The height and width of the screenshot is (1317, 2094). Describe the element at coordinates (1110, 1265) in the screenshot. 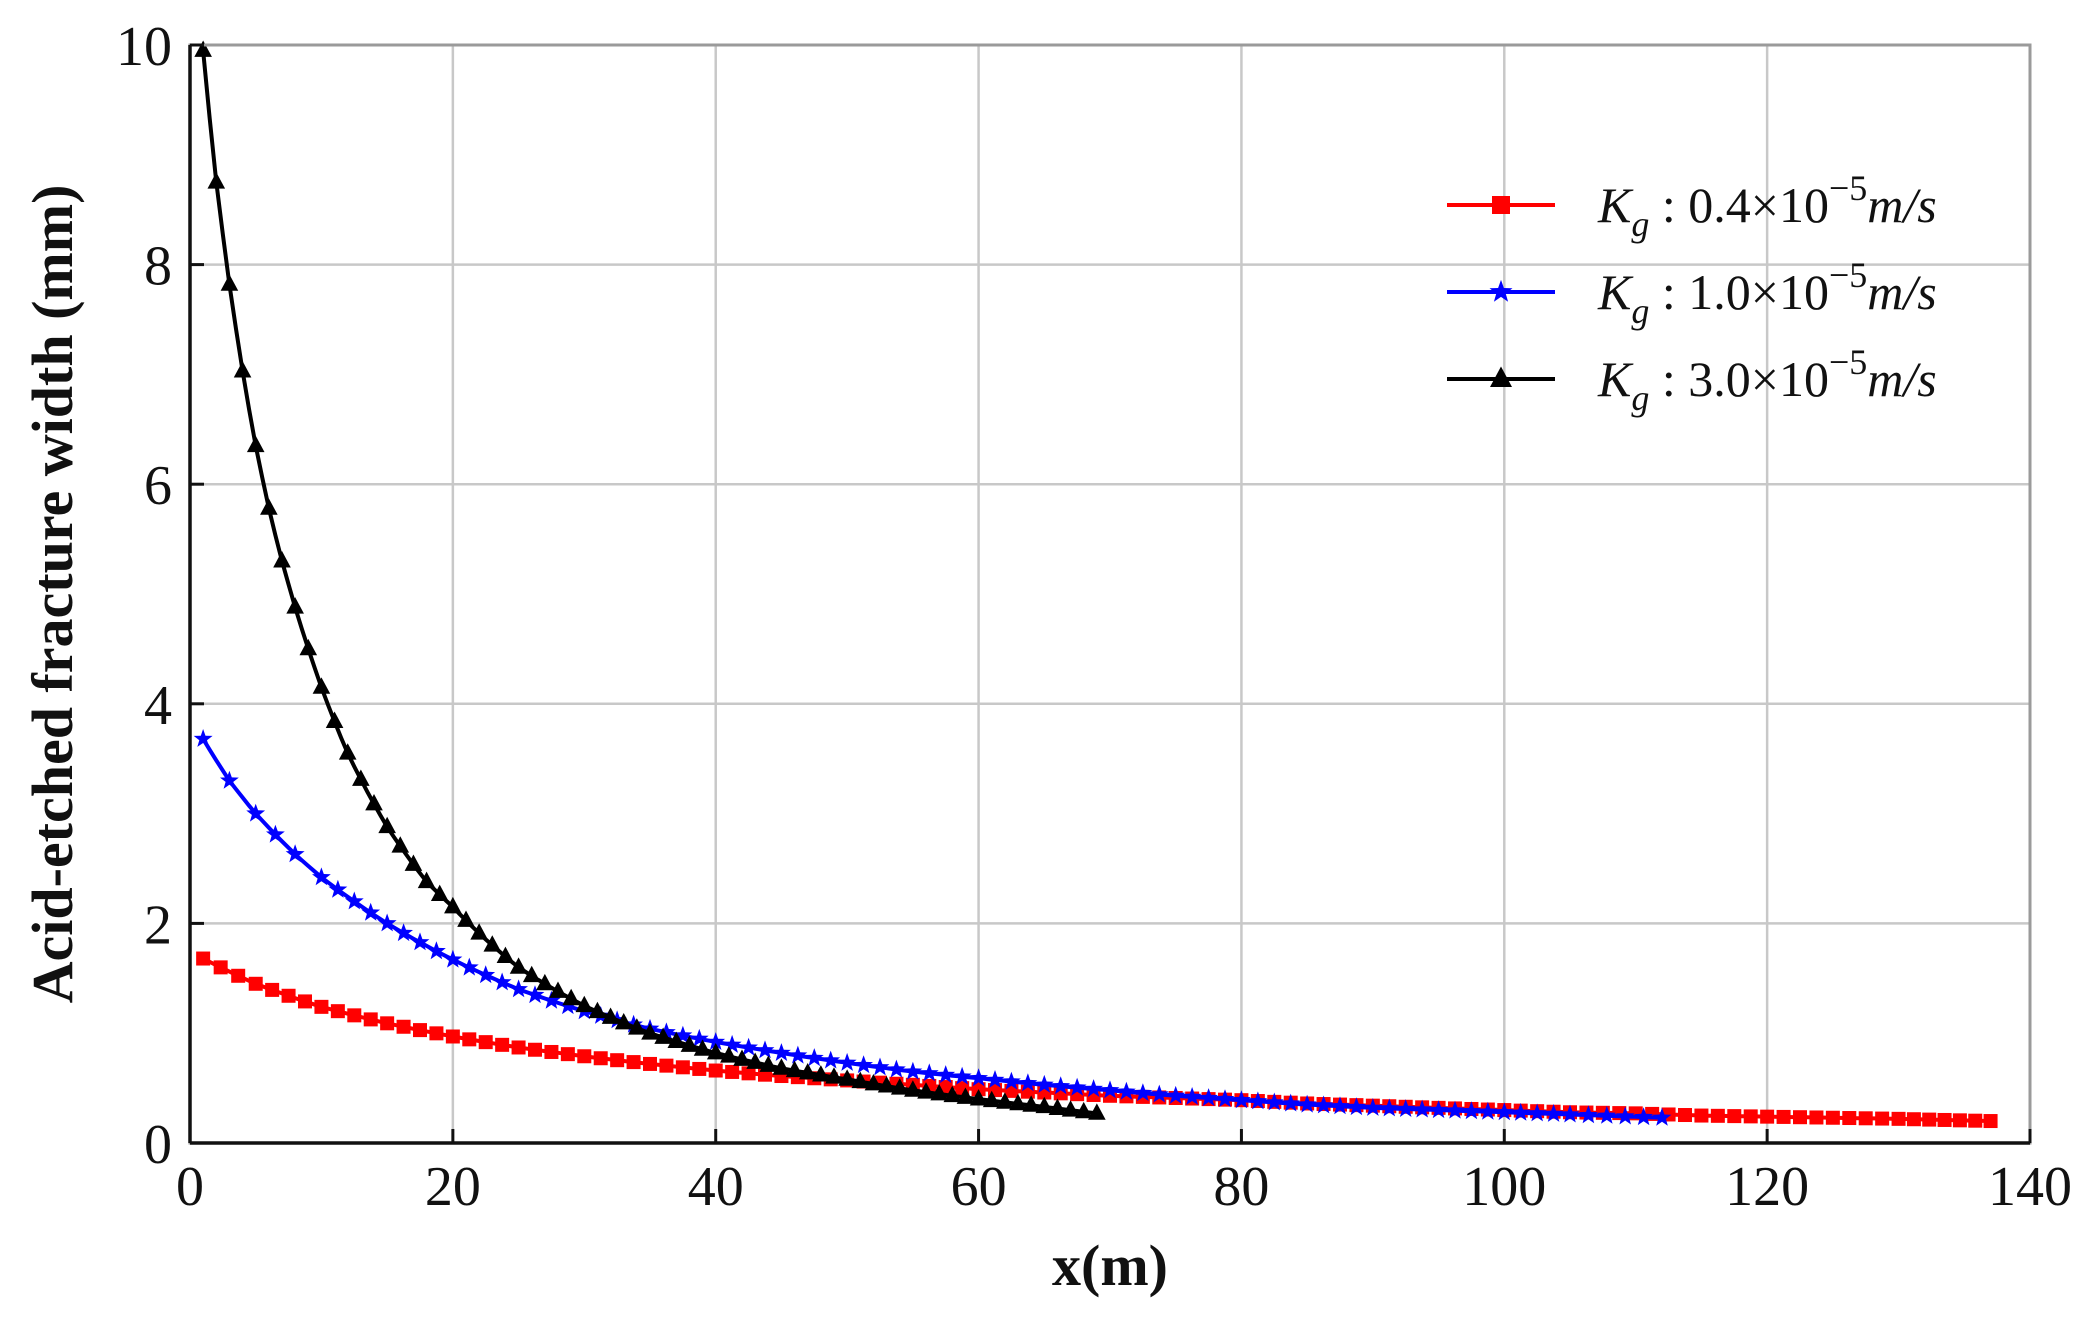

I see `x-axis-title: x(m)` at that location.